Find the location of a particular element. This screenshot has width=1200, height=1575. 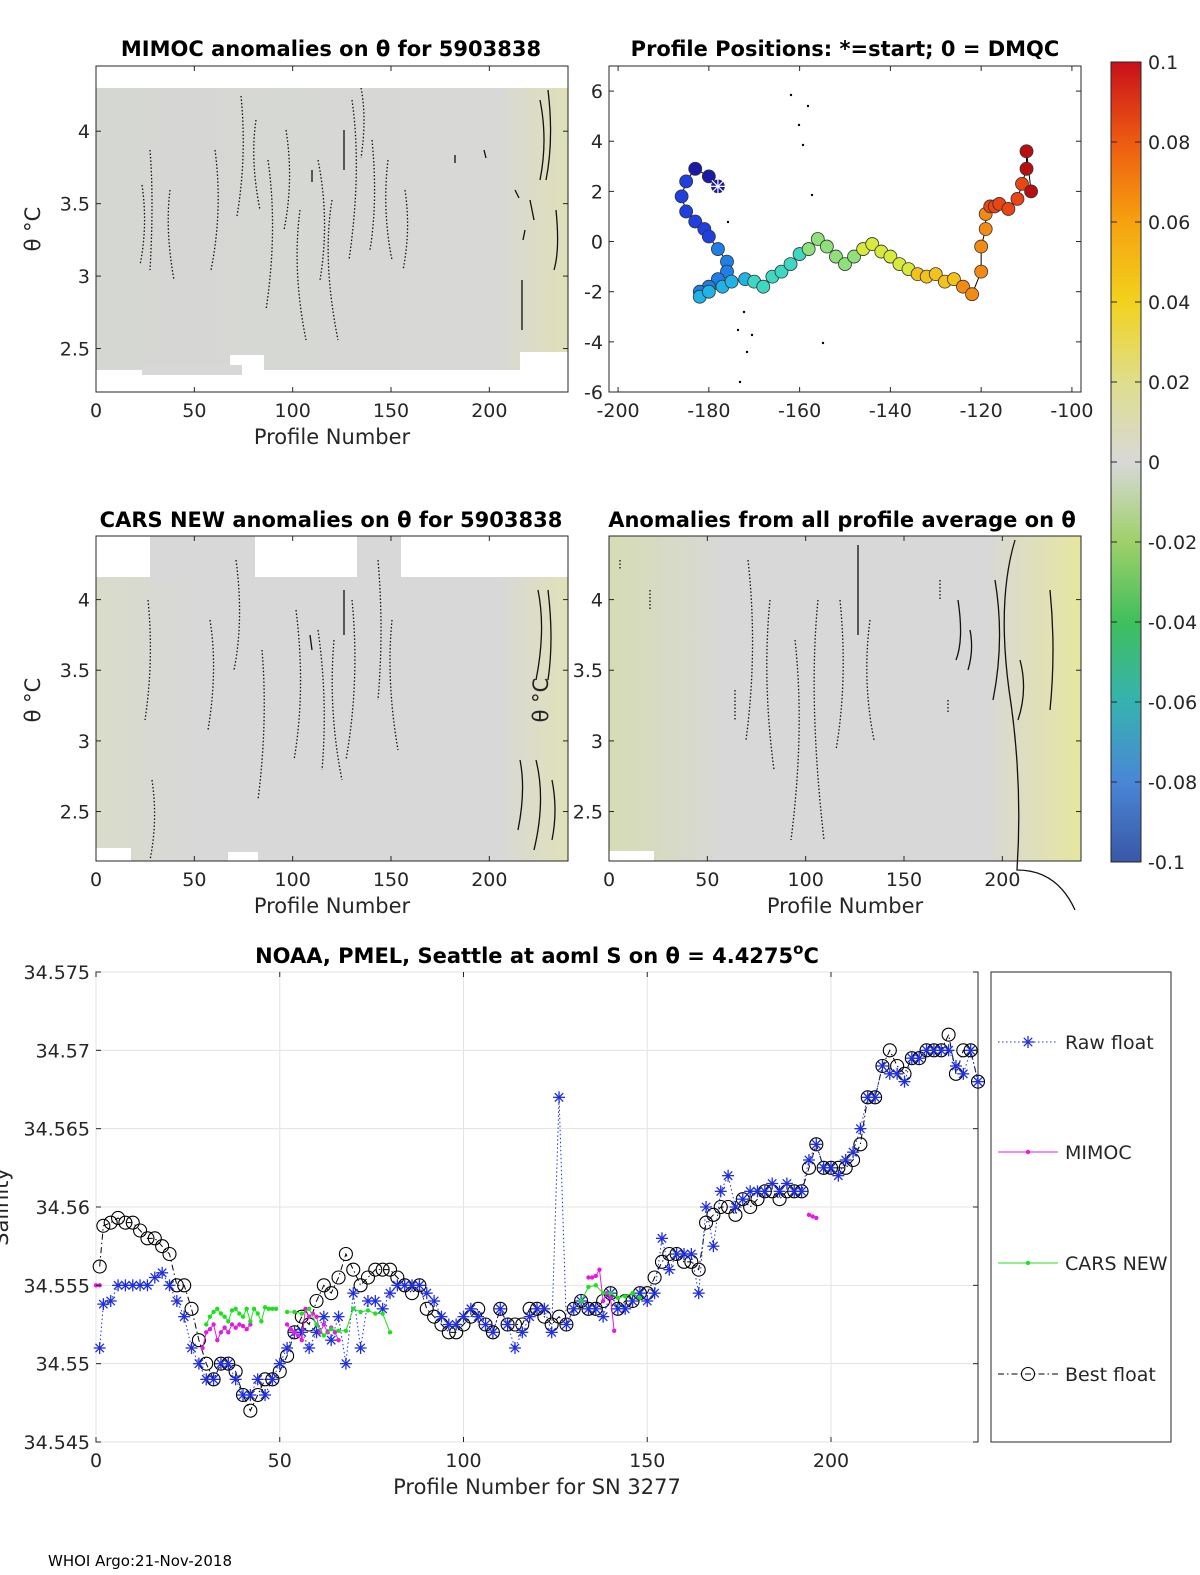

y-tick-label: 6 is located at coordinates (597, 92).